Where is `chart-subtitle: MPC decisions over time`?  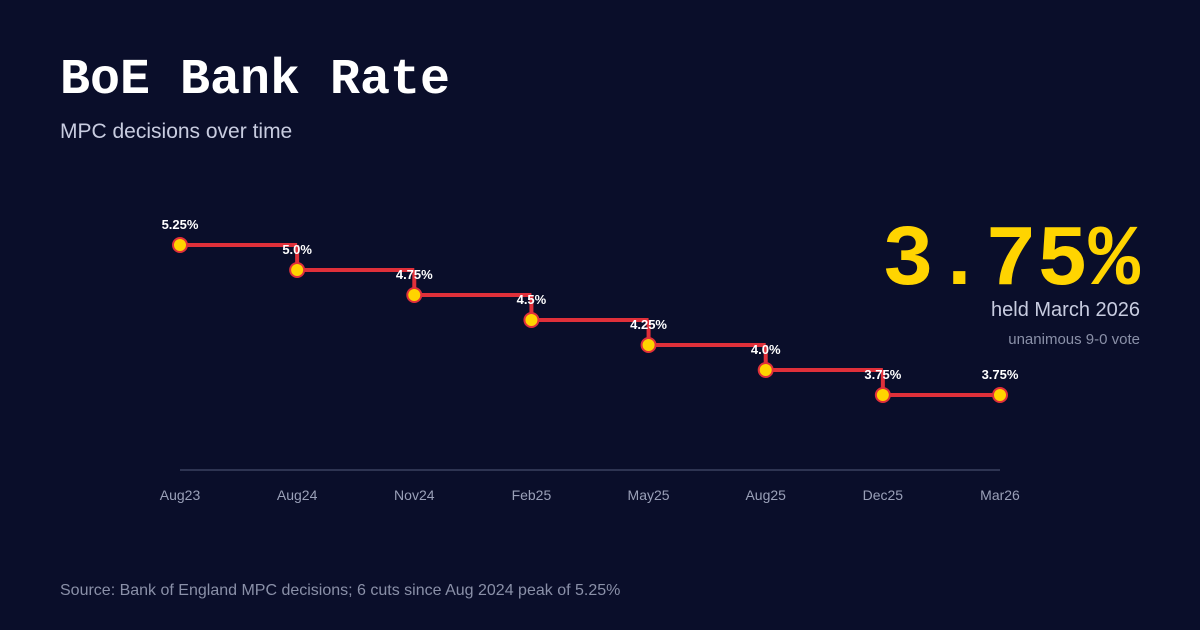 chart-subtitle: MPC decisions over time is located at coordinates (176, 131).